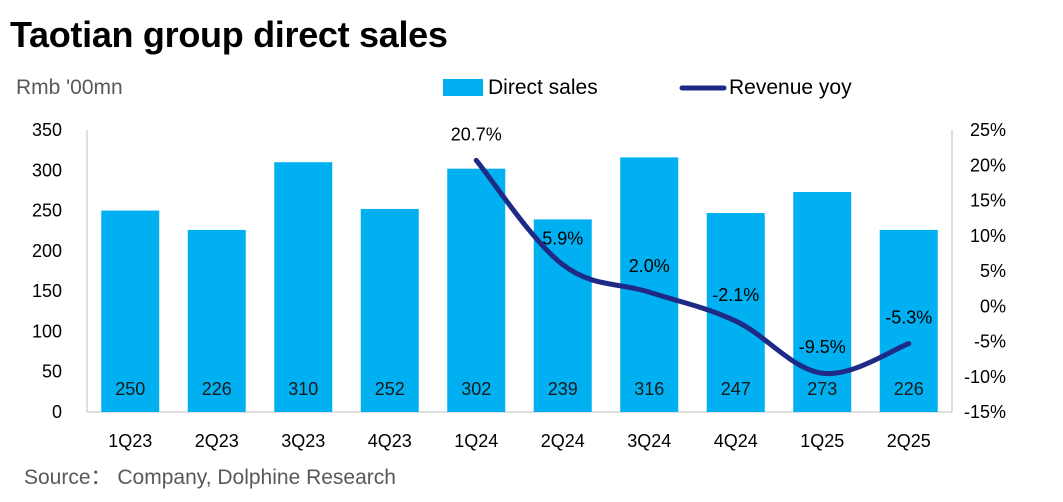 The width and height of the screenshot is (1063, 502). Describe the element at coordinates (130, 389) in the screenshot. I see `bar-data-label: 250` at that location.